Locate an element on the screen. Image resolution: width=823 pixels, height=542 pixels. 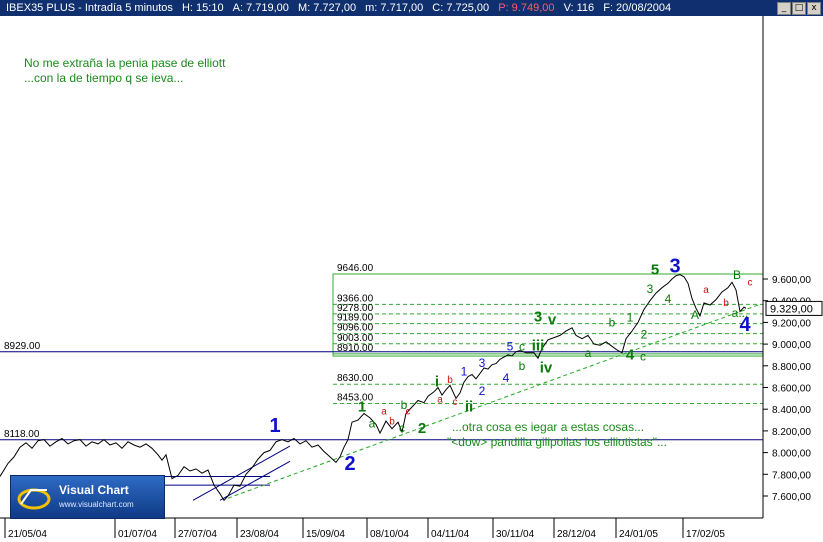
wave-label: i is located at coordinates (437, 381).